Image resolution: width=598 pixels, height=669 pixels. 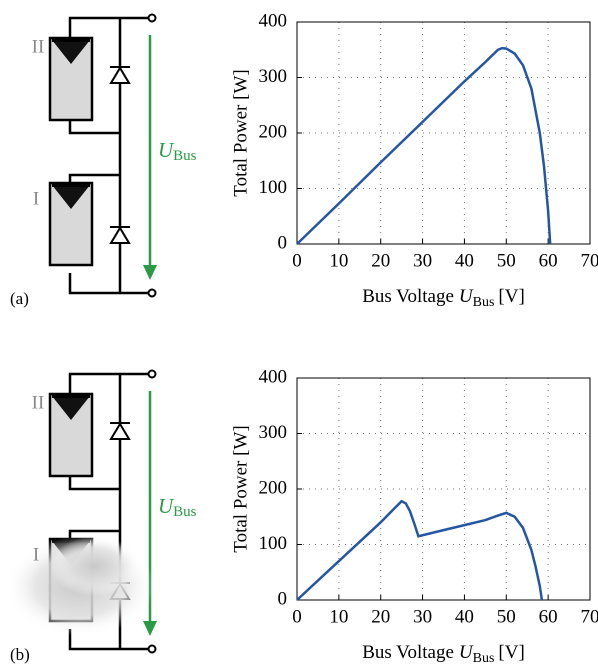 What do you see at coordinates (19, 298) in the screenshot?
I see `panel-label: (a)` at bounding box center [19, 298].